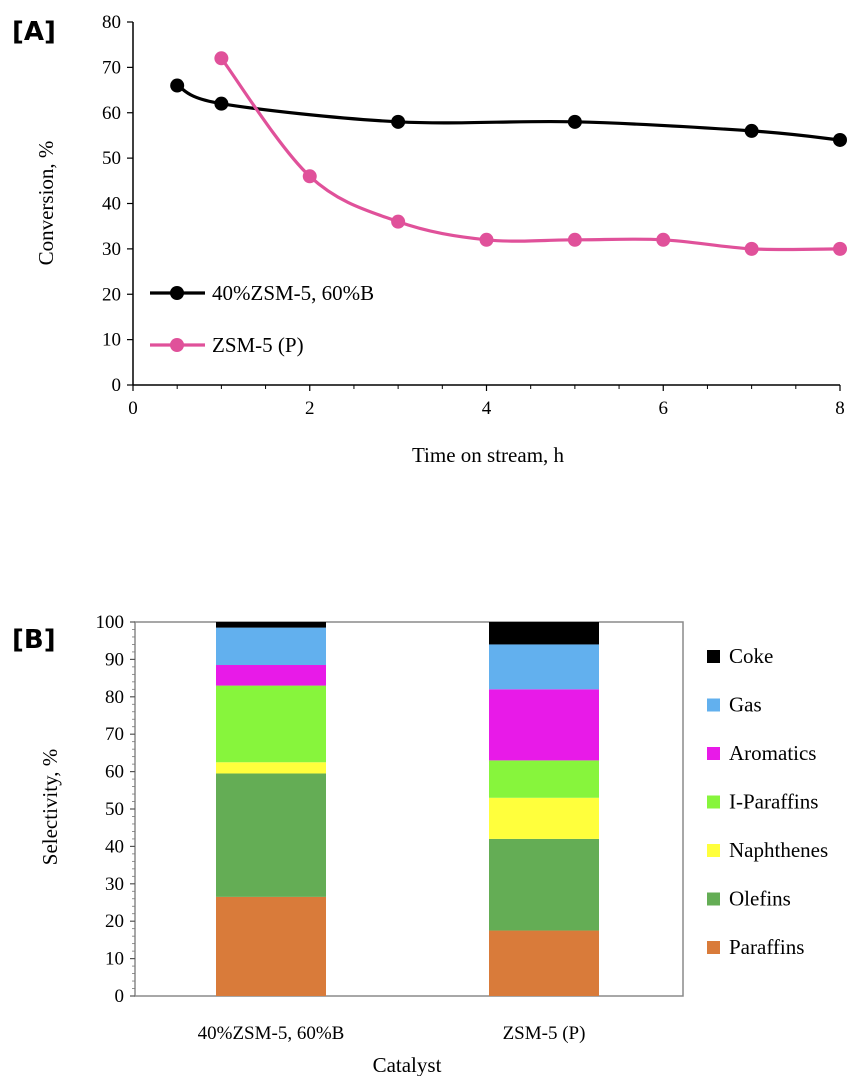 This screenshot has width=851, height=1076. I want to click on x-tick-label: 6, so click(664, 408).